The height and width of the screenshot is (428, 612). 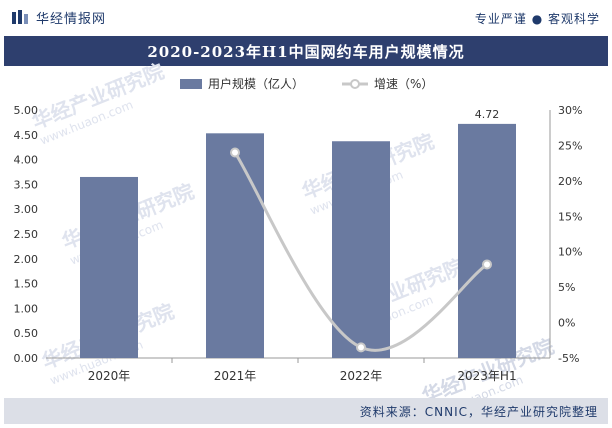 I want to click on logo: 华经情报网, so click(x=59, y=18).